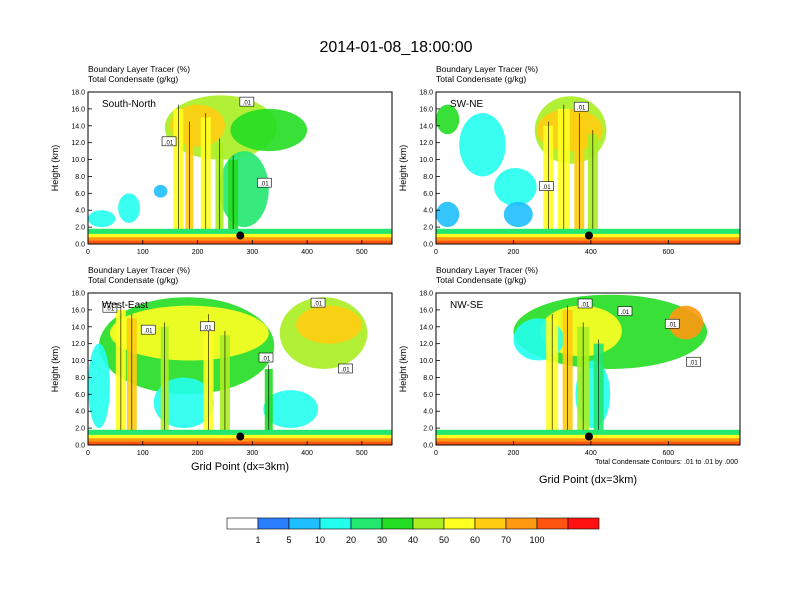  What do you see at coordinates (413, 531) in the screenshot?
I see `colorbar: 1 5 10 20 30 40 50 60 70 100` at bounding box center [413, 531].